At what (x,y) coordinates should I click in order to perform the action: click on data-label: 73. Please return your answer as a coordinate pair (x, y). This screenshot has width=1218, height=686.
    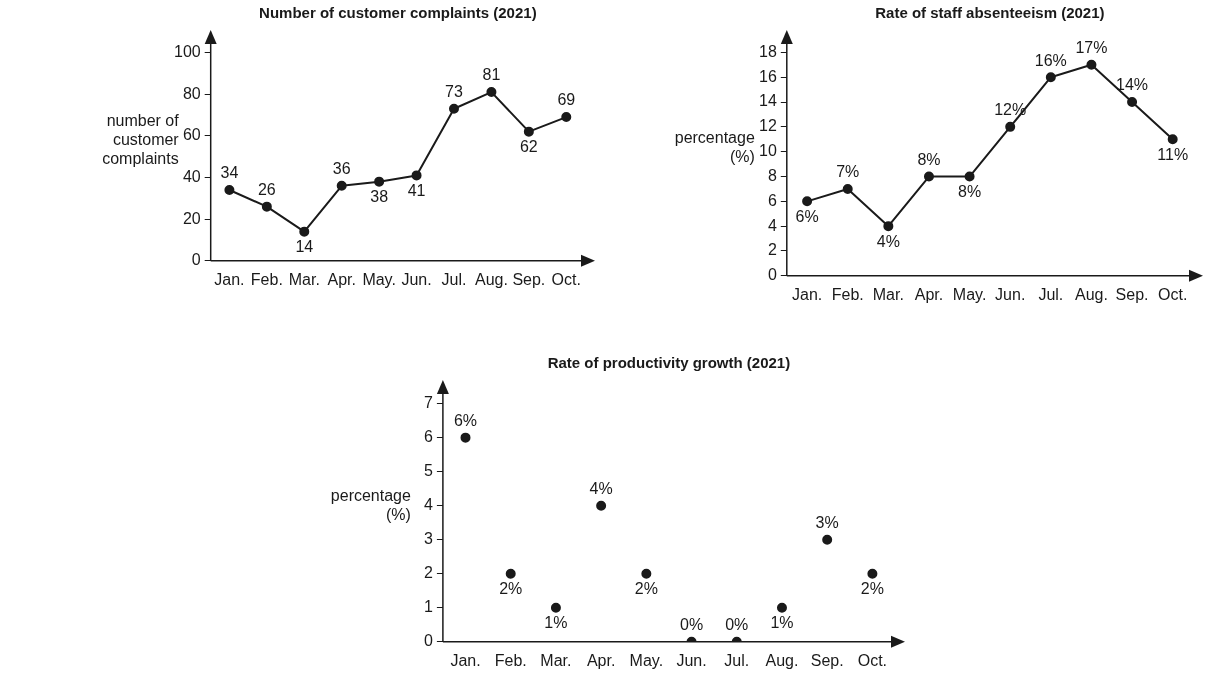
    Looking at the image, I should click on (454, 92).